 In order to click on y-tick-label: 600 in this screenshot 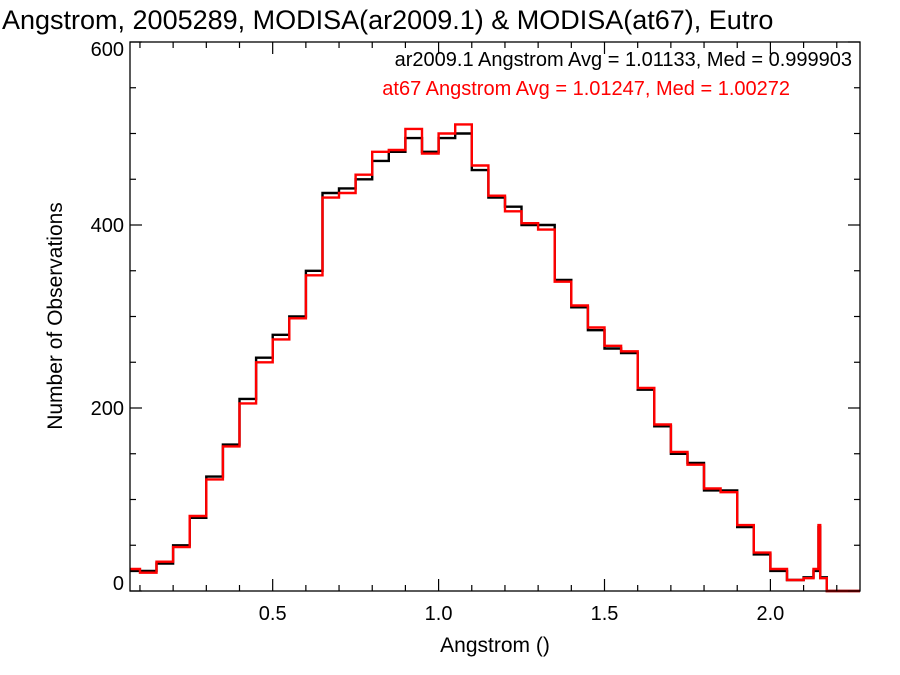, I will do `click(107, 50)`.